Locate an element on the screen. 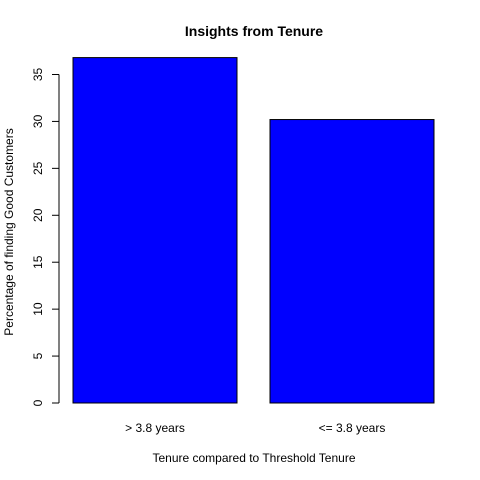 This screenshot has height=480, width=480. y-tick-label: 5 is located at coordinates (38, 355).